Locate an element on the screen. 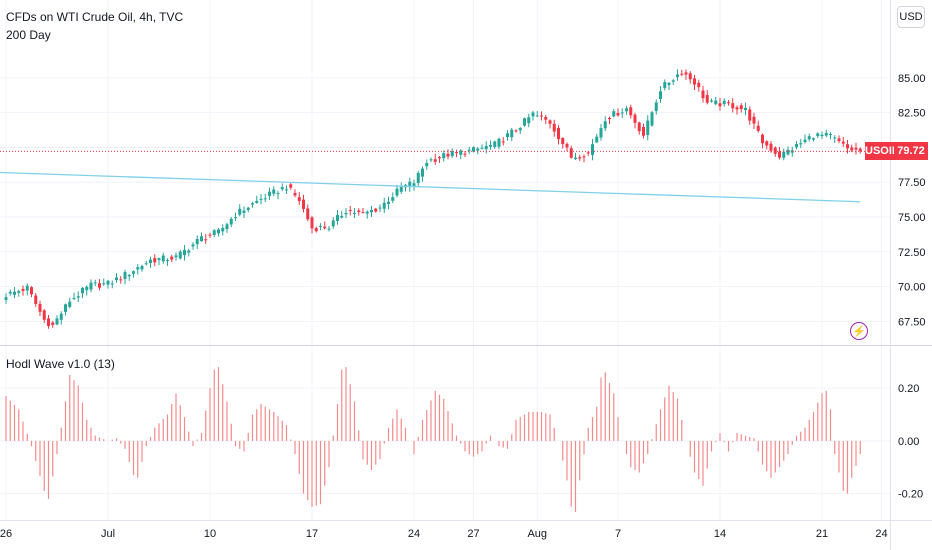 The height and width of the screenshot is (550, 932). time-tick-label: Jul is located at coordinates (108, 534).